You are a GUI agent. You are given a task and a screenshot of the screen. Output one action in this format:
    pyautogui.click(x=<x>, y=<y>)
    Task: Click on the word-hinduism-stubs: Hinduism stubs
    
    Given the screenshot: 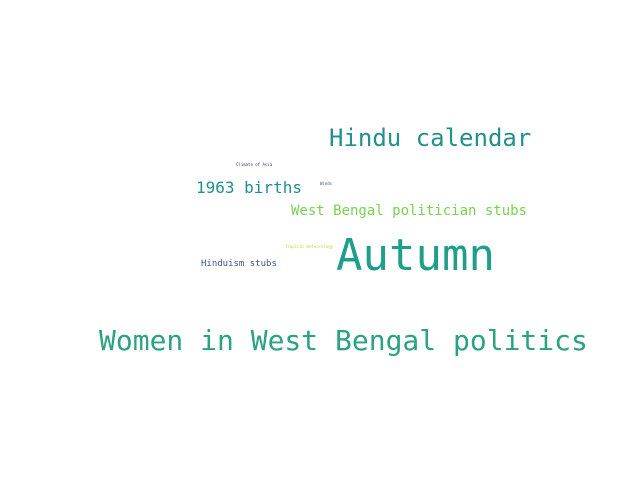 What is the action you would take?
    pyautogui.click(x=239, y=264)
    